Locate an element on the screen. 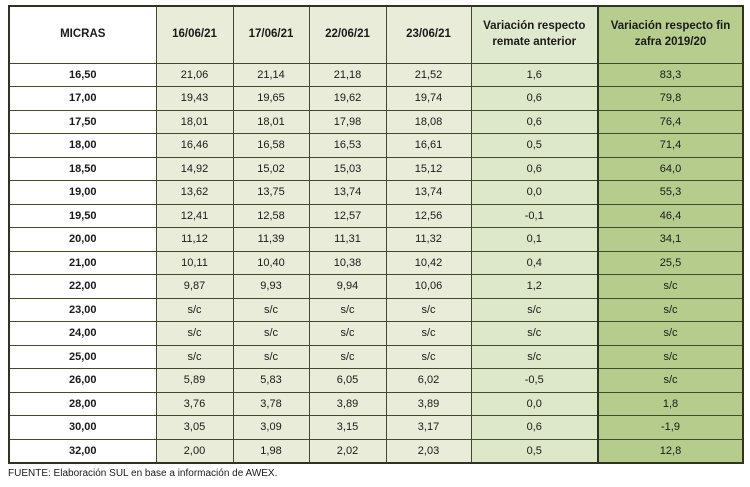 The width and height of the screenshot is (750, 487). table-row: 28,00 3,76 3,78 3,89 3,89 0,0 1,8 is located at coordinates (376, 403).